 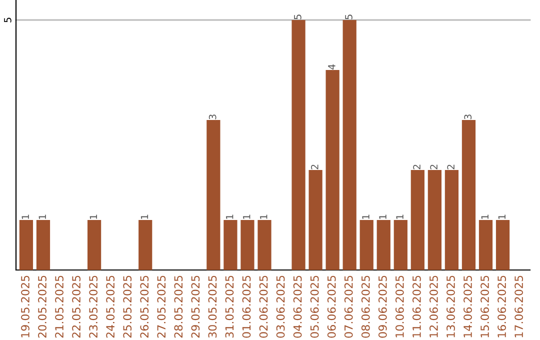 What do you see at coordinates (297, 307) in the screenshot?
I see `x-tick-label: 04.06.2025` at bounding box center [297, 307].